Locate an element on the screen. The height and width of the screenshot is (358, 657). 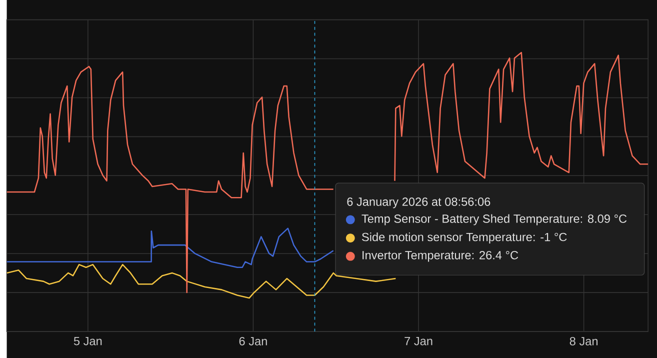
legend-label: Temp Sensor - Battery Shed Temperature is located at coordinates (471, 220).